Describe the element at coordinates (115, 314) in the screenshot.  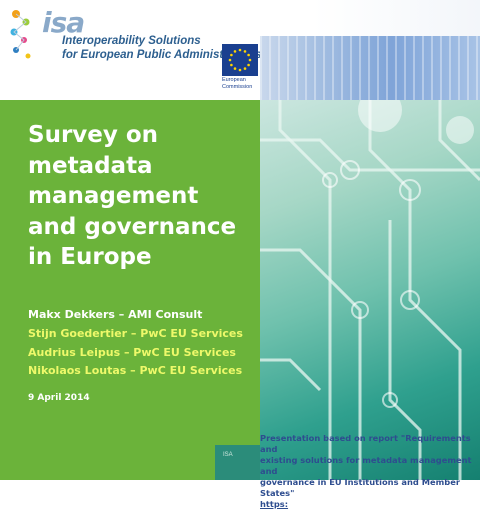
I see `presenter-name: Makx Dekkers – AMI Consult` at that location.